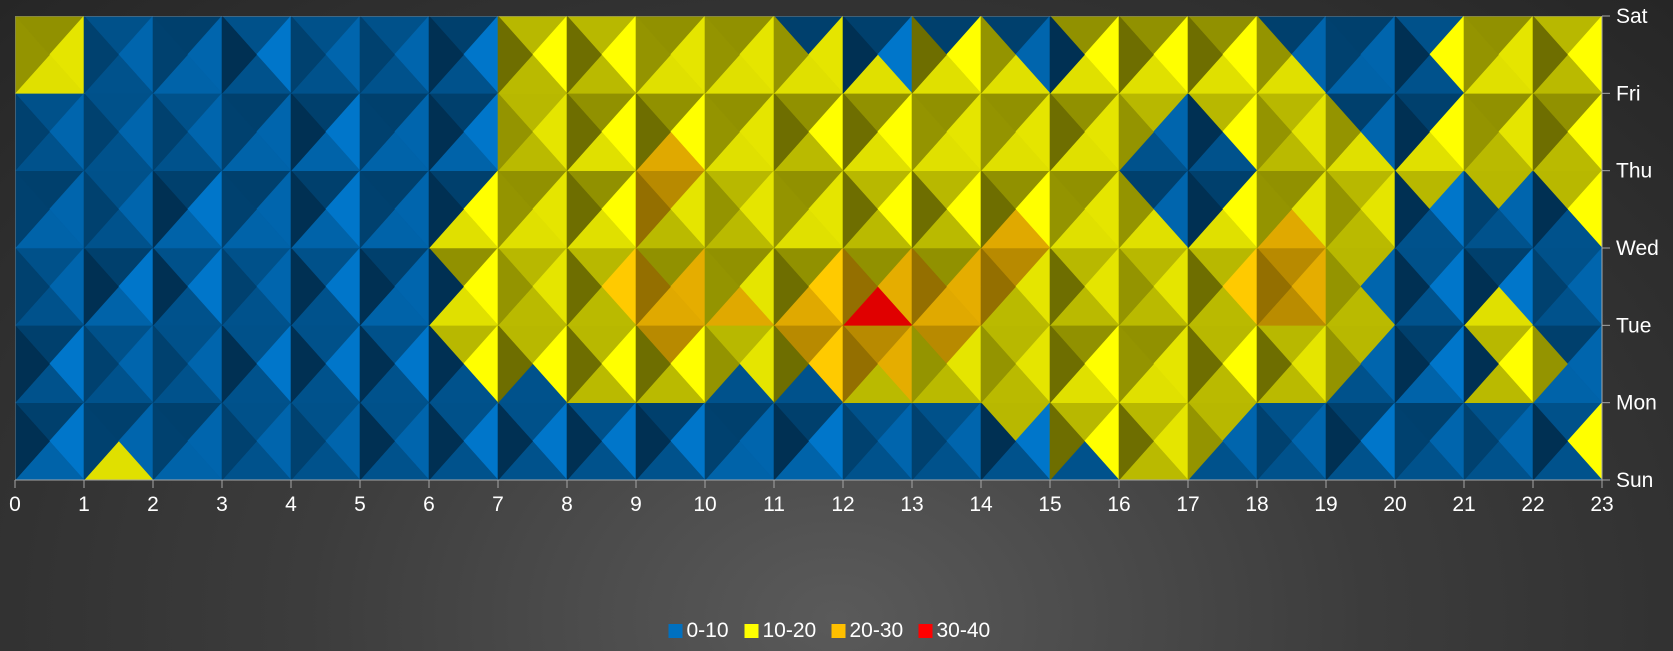 The image size is (1673, 651). Describe the element at coordinates (1601, 504) in the screenshot. I see `x-tick-label: 23` at that location.